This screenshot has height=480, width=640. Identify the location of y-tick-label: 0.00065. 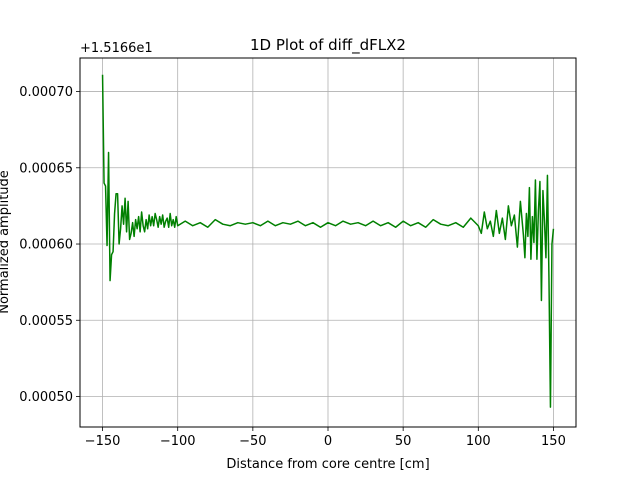
(46, 168).